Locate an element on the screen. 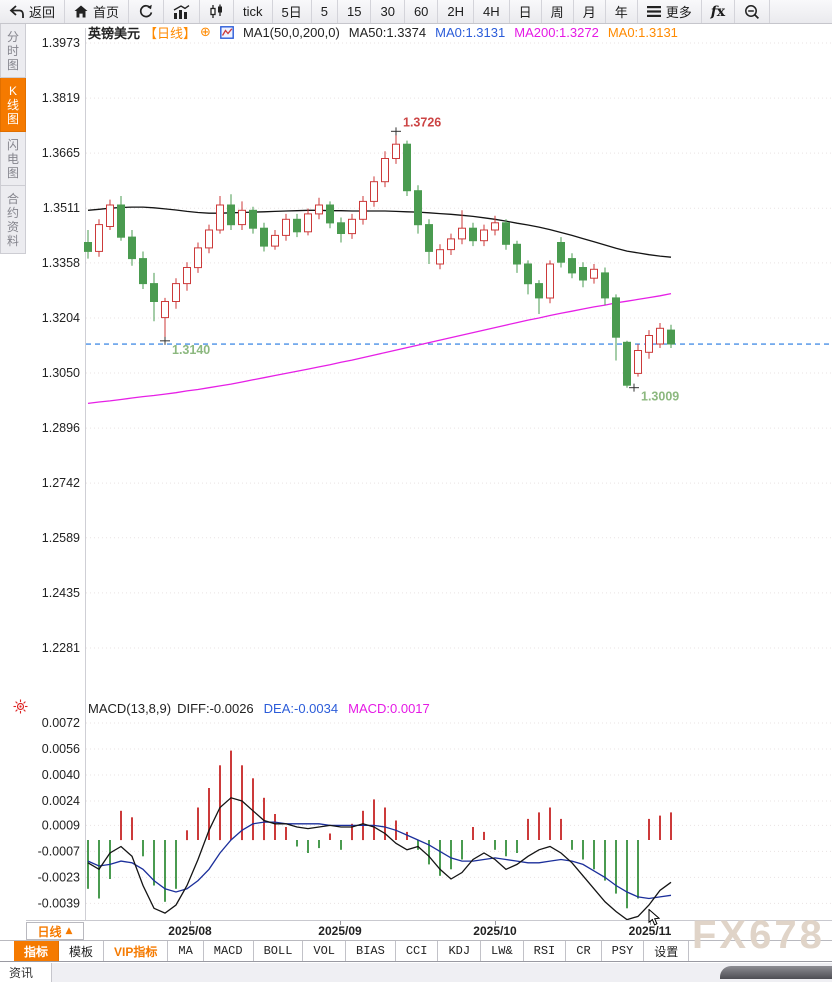  price-axis-label: 1.2281 is located at coordinates (61, 648).